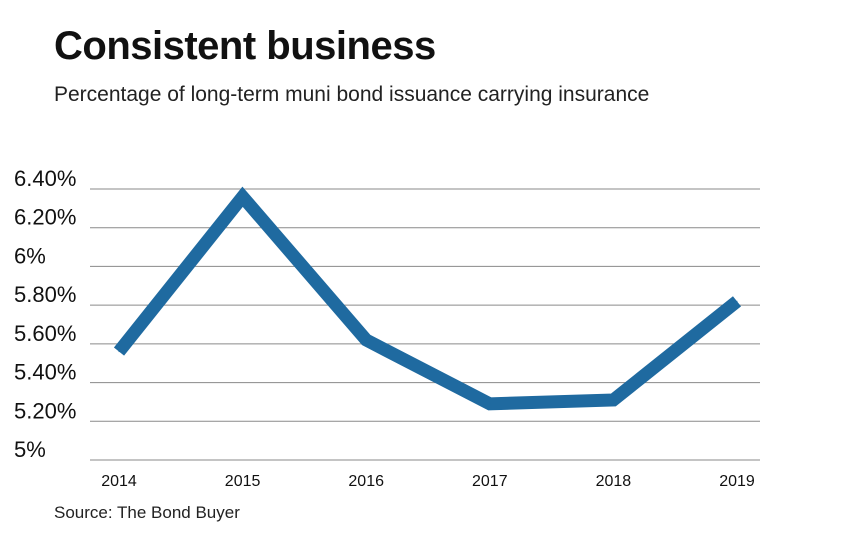  Describe the element at coordinates (45, 217) in the screenshot. I see `y-tick-label: 6.20%` at that location.